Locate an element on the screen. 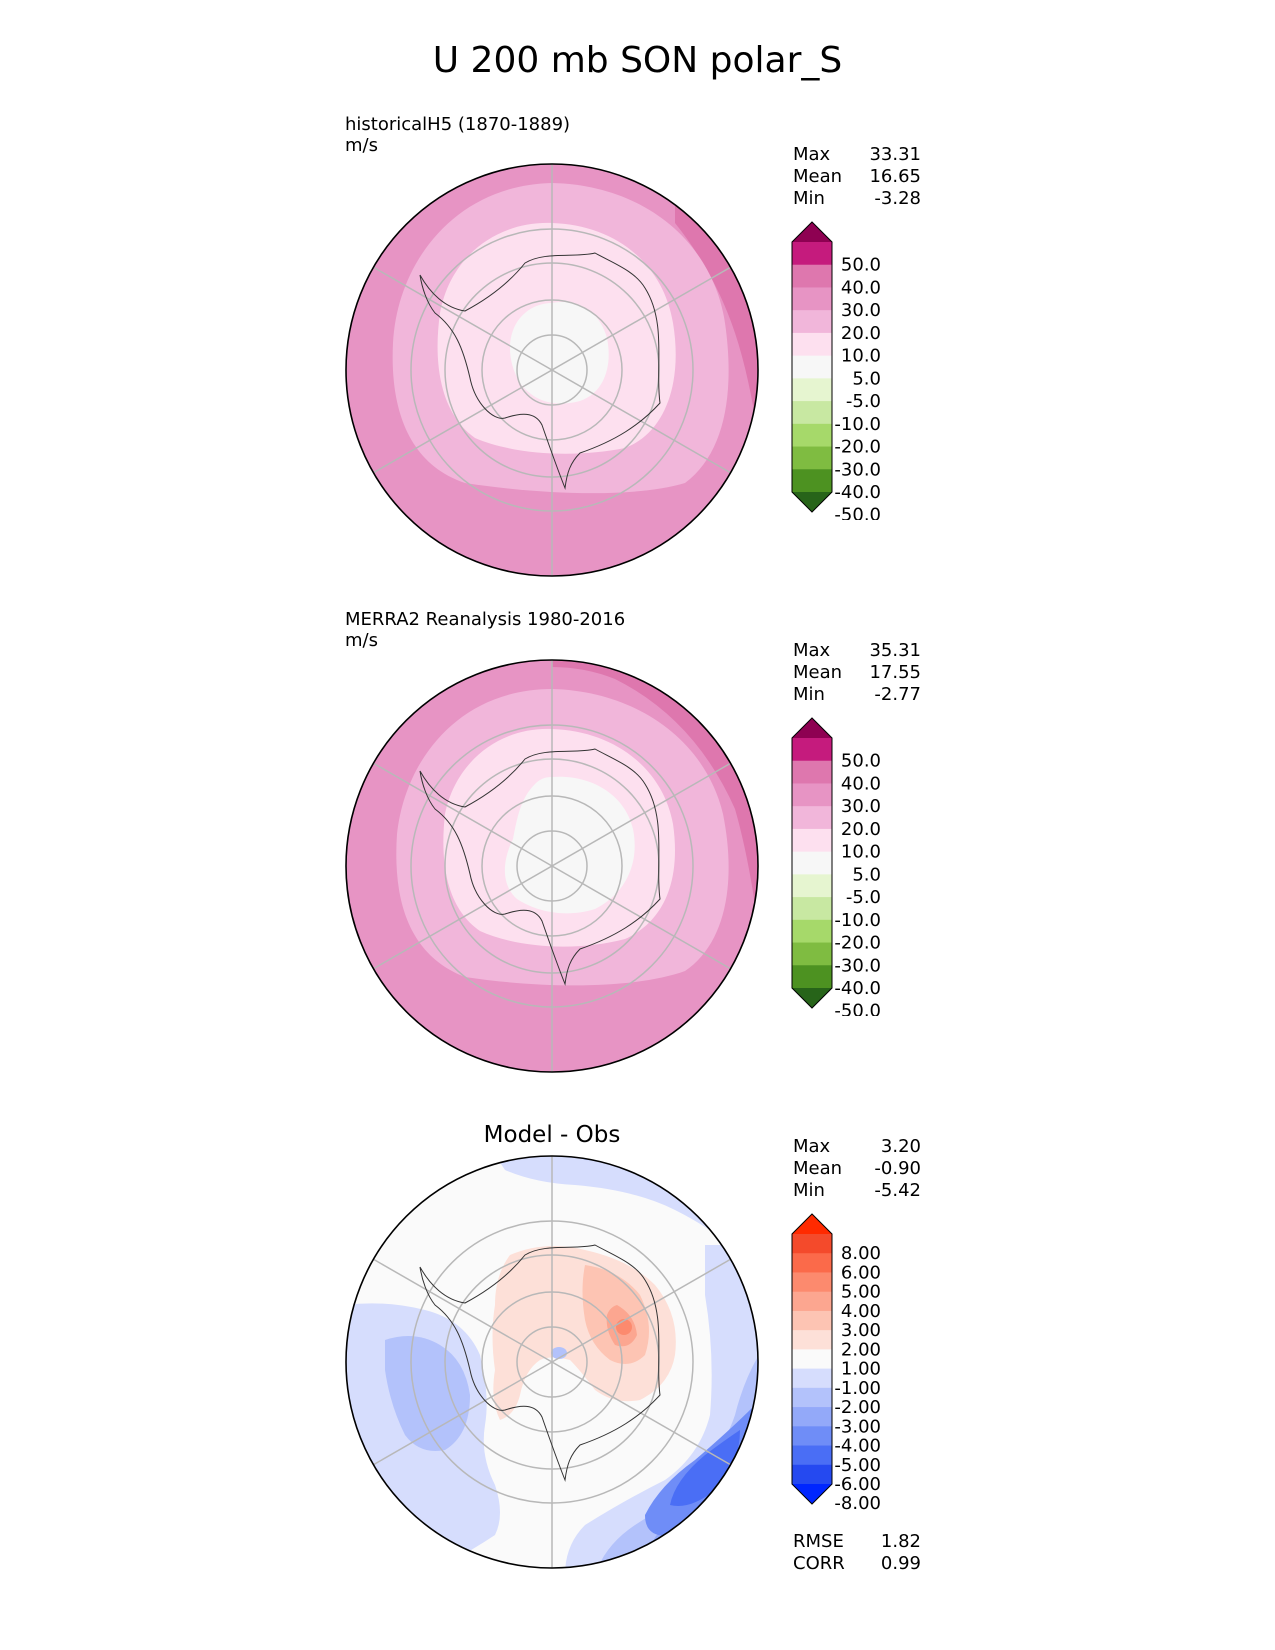 The height and width of the screenshot is (1650, 1275). stat-corr: CORR 0.99 is located at coordinates (857, 1563).